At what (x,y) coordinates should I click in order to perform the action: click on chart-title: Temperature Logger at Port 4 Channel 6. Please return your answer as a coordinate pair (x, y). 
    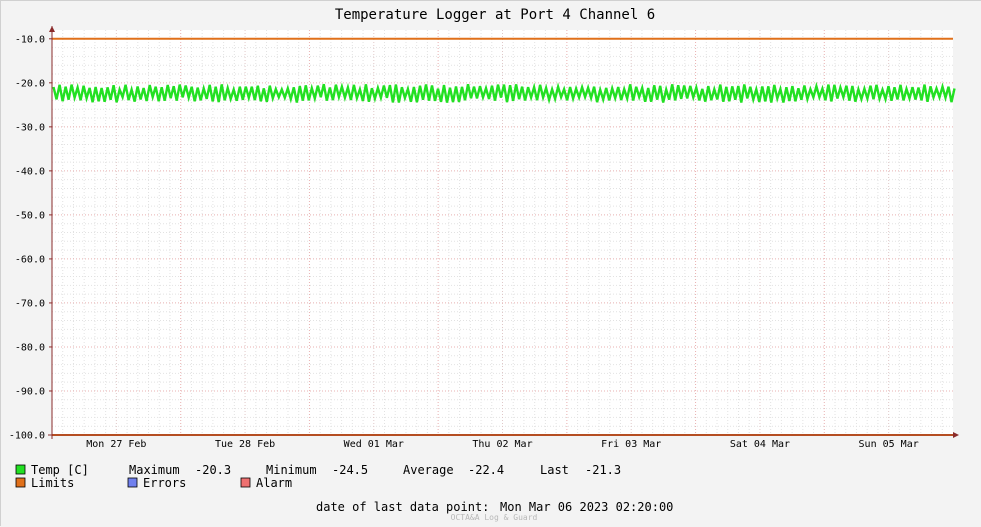
    Looking at the image, I should click on (495, 15).